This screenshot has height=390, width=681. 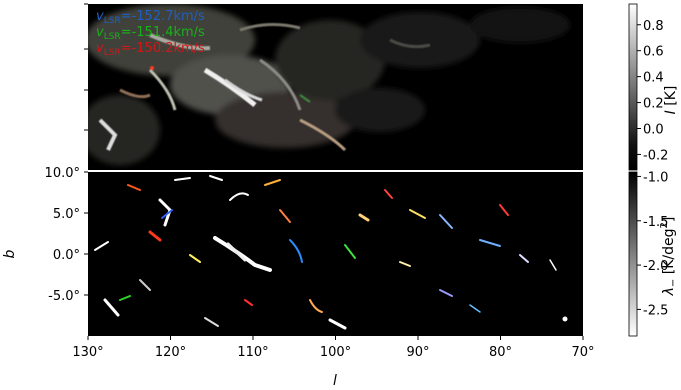 I want to click on x-tick-label: 130°, so click(x=87, y=352).